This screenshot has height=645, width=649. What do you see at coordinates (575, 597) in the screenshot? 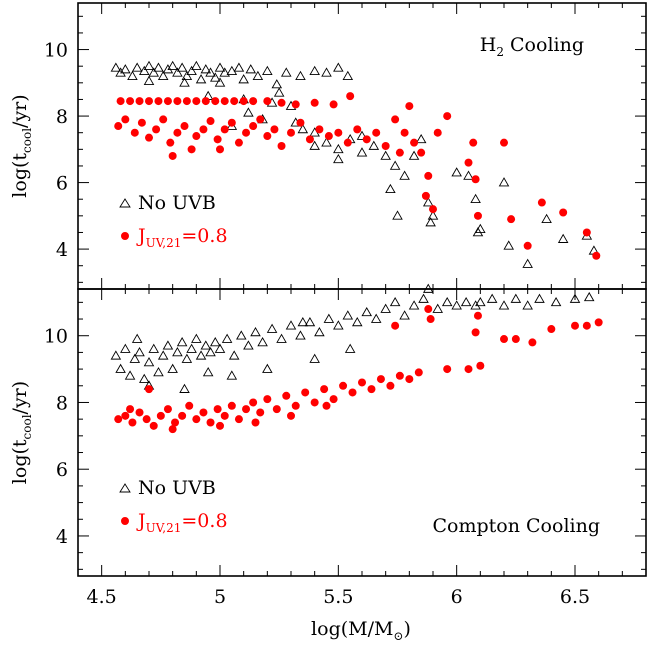
I see `x-tick-label: 6.5` at bounding box center [575, 597].